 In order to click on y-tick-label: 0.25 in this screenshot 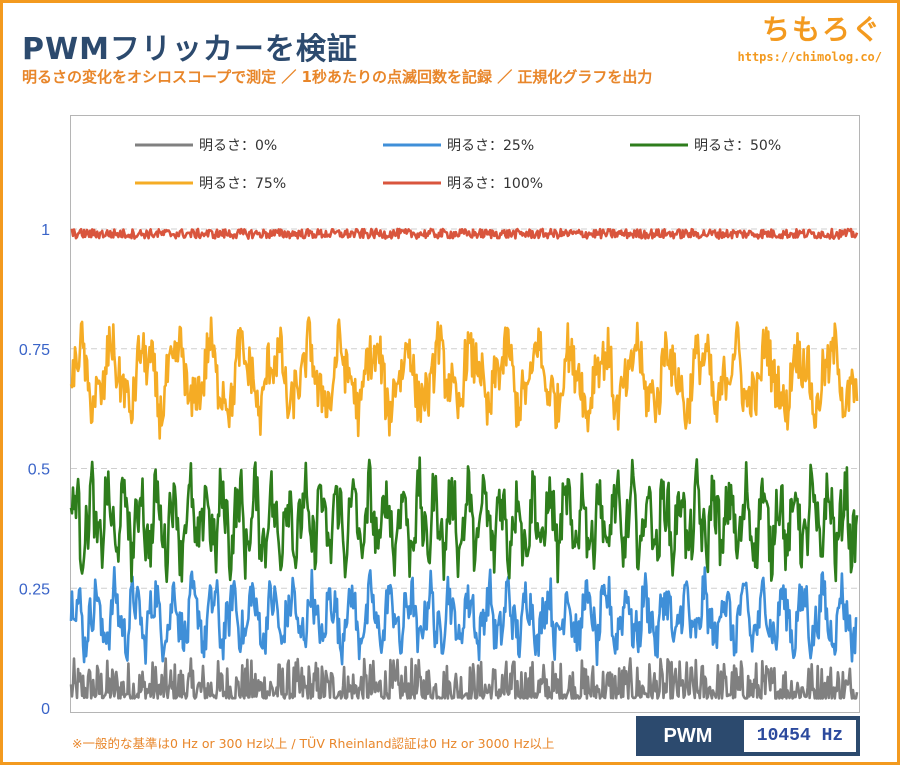, I will do `click(34, 589)`.